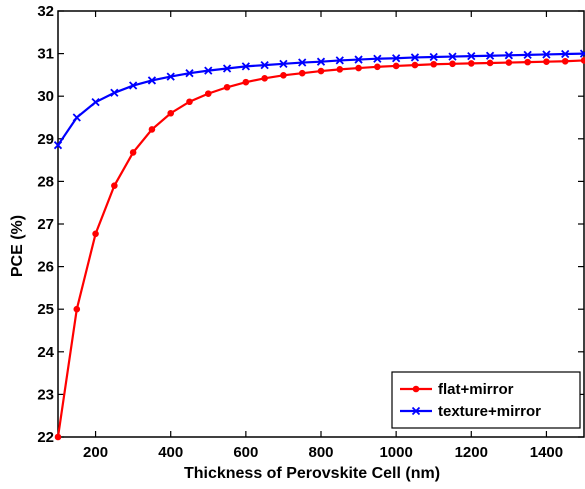  Describe the element at coordinates (45, 181) in the screenshot. I see `y-tick-label: 28` at that location.